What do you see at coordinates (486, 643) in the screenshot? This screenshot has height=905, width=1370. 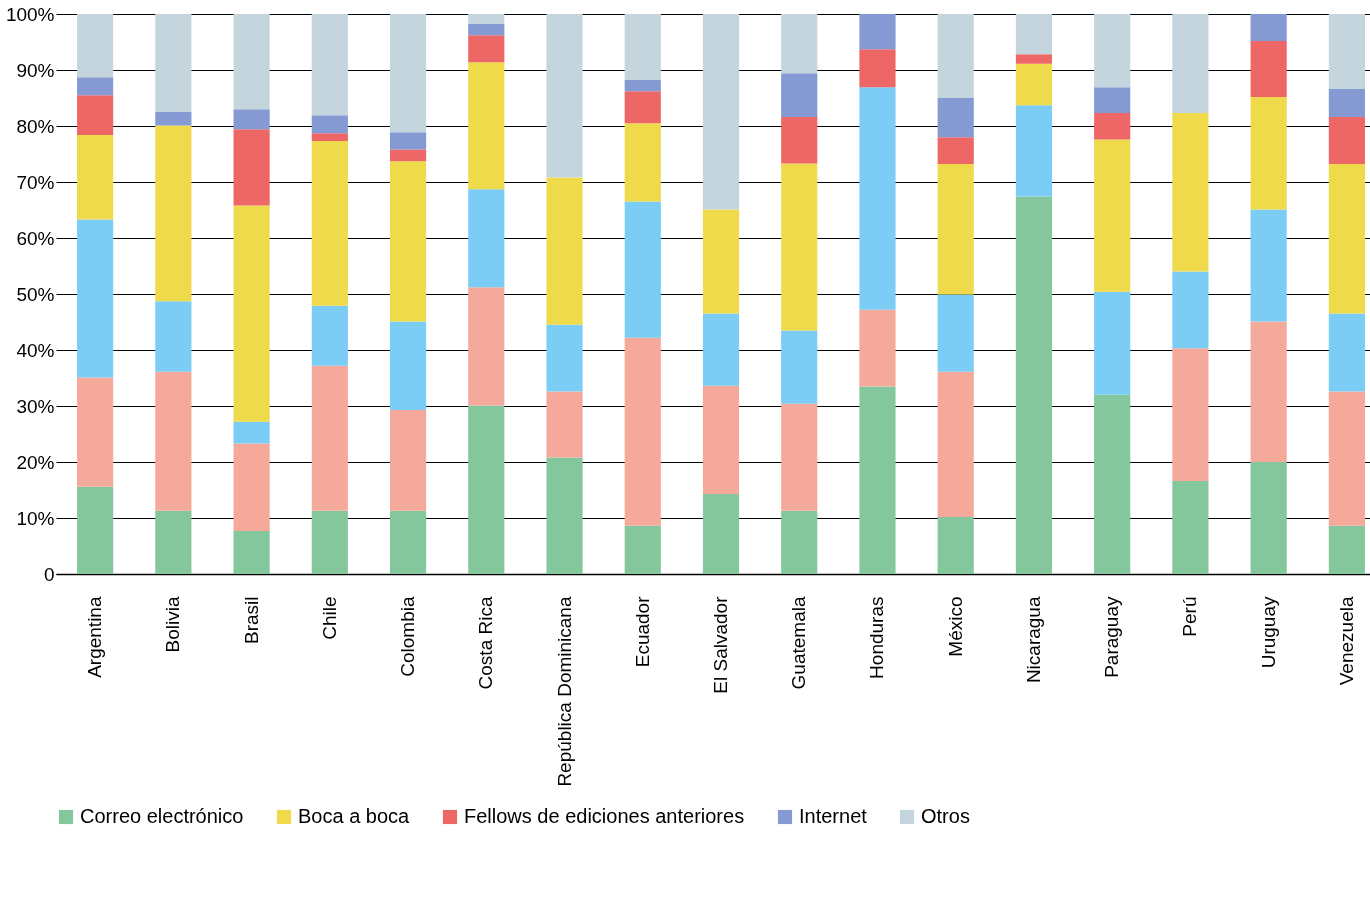 I see `x-tick-label: Costa Rica` at bounding box center [486, 643].